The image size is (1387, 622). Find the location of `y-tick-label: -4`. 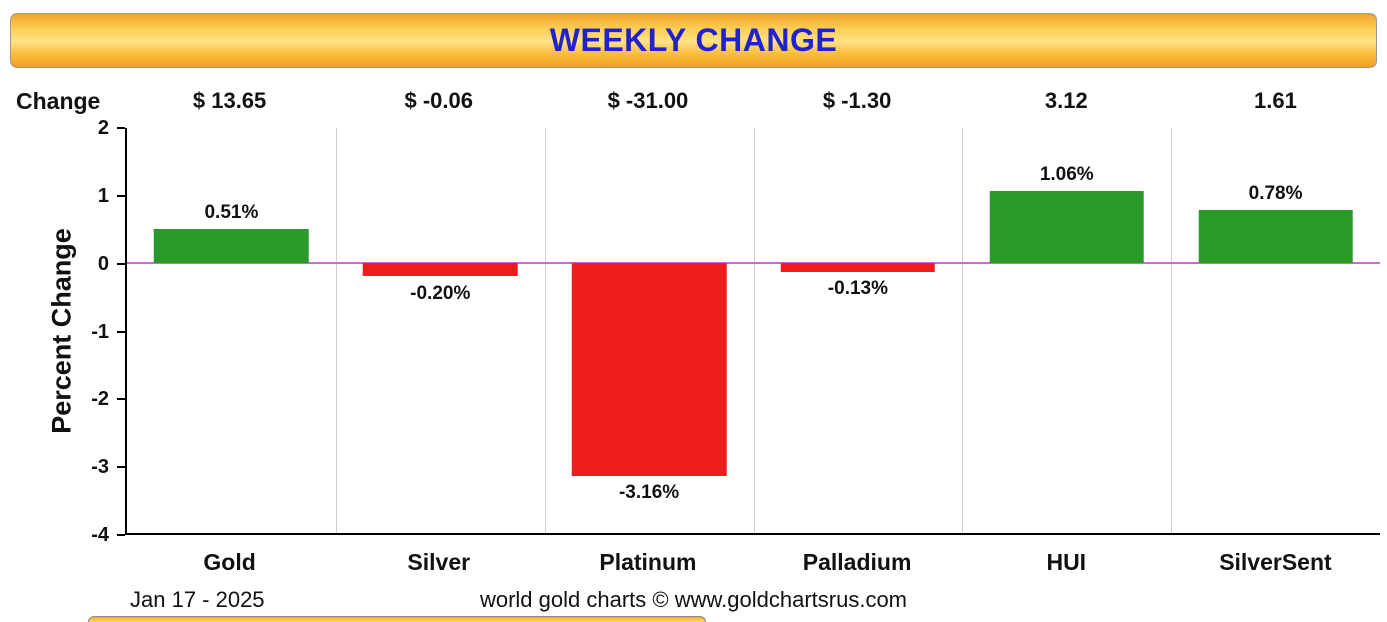

y-tick-label: -4 is located at coordinates (100, 535).